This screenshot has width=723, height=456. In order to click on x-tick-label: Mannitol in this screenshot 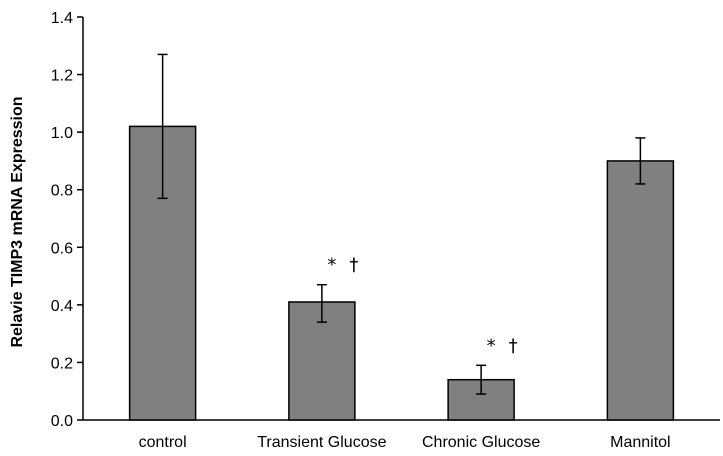, I will do `click(640, 442)`.